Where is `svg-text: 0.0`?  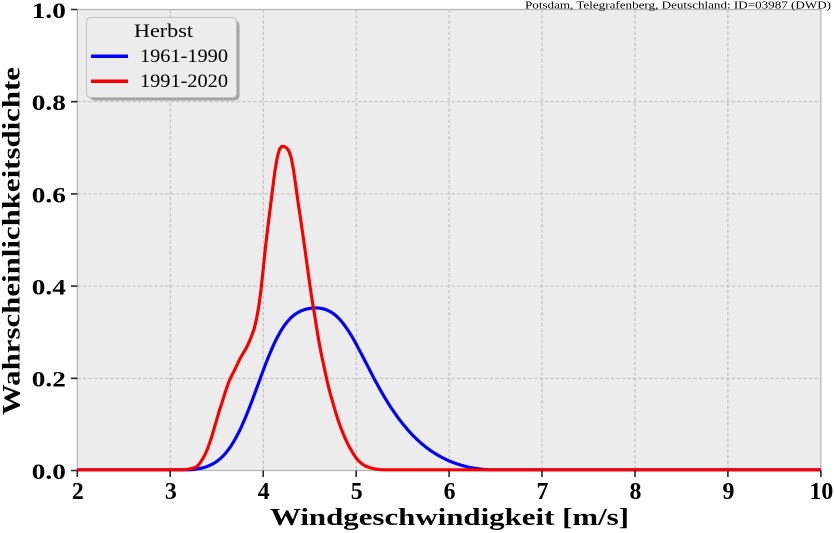 svg-text: 0.0 is located at coordinates (49, 471).